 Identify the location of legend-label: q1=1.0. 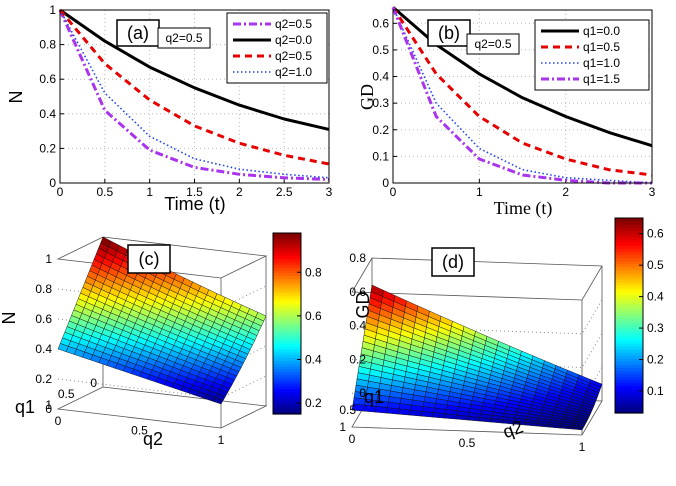
(601, 63).